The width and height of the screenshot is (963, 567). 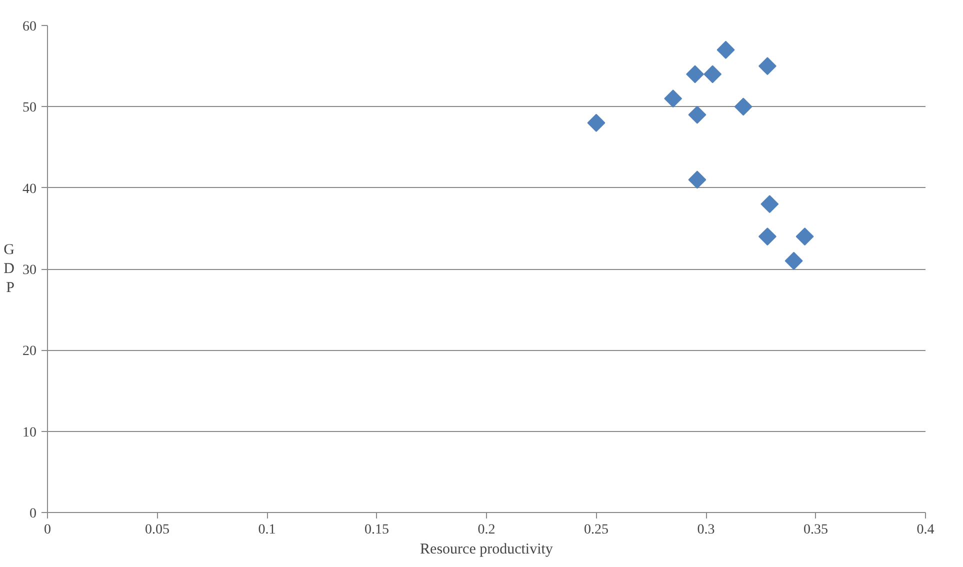 I want to click on x-tick-label: 0.1, so click(x=267, y=530).